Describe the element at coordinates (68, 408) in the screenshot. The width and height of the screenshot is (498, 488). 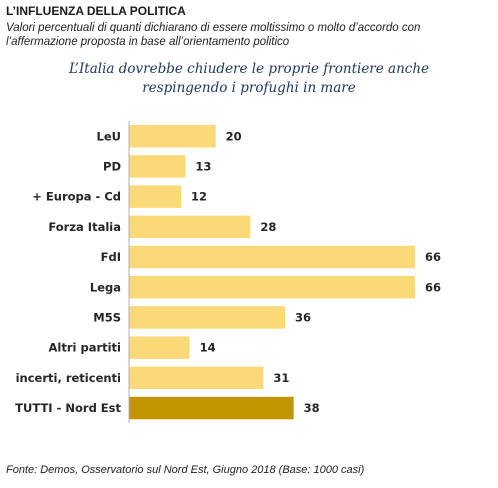
I see `category-label-9: TUTTI - Nord Est` at that location.